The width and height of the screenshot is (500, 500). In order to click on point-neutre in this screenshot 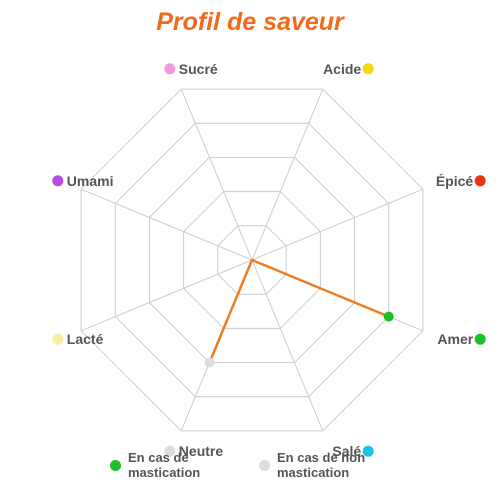, I will do `click(209, 362)`.